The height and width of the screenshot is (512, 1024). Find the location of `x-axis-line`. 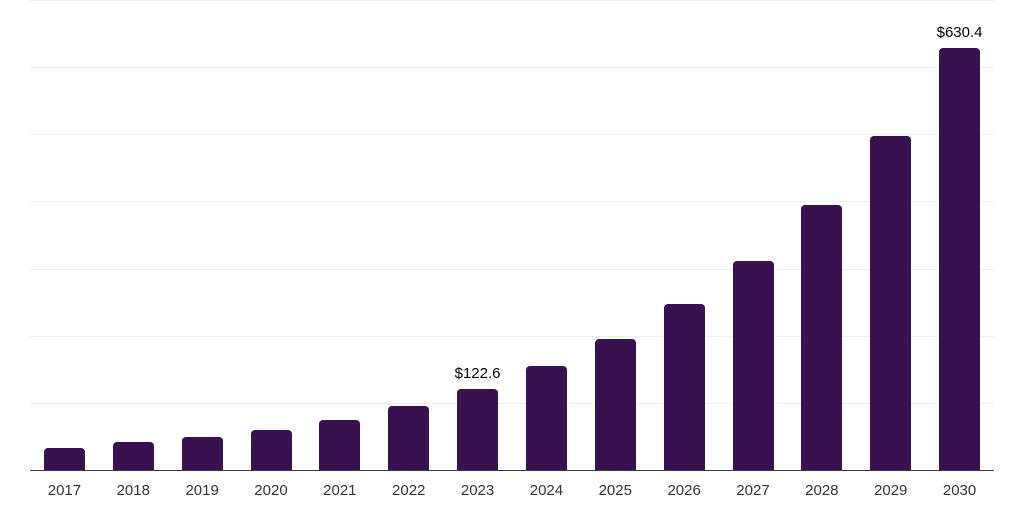

x-axis-line is located at coordinates (512, 470).